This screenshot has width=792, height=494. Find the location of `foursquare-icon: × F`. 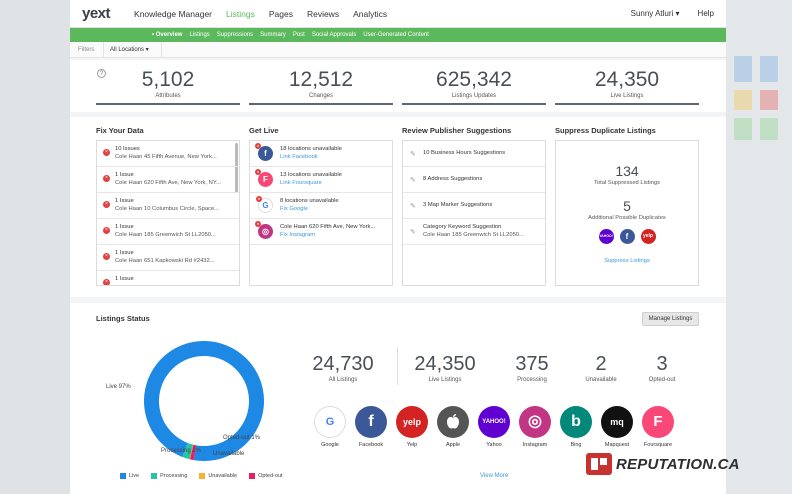

foursquare-icon: × F is located at coordinates (264, 178).